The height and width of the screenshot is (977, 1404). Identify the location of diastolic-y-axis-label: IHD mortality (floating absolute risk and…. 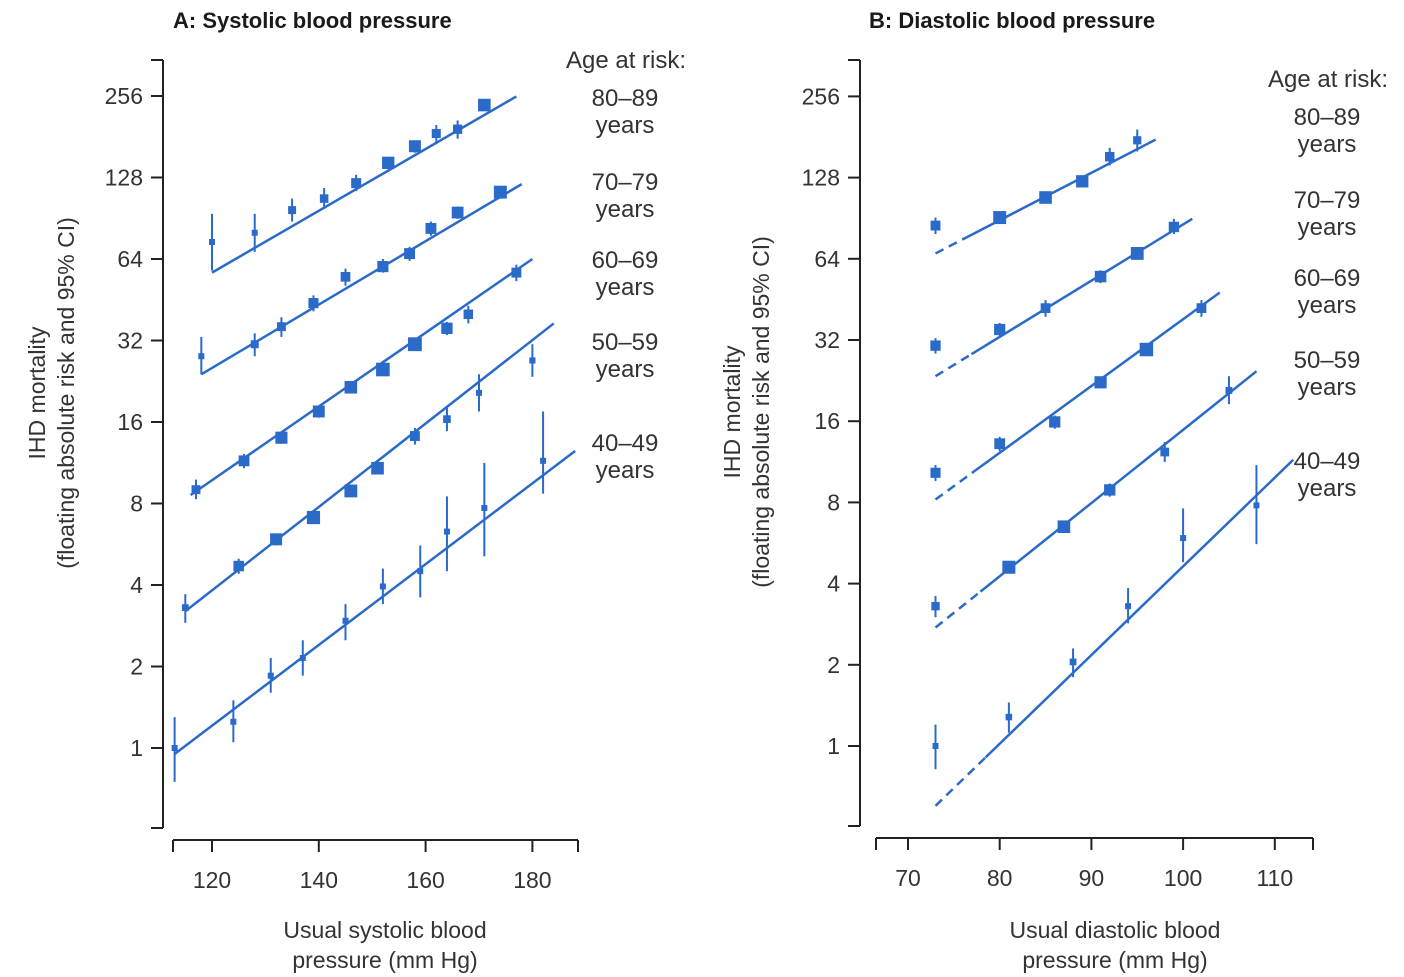
(746, 412).